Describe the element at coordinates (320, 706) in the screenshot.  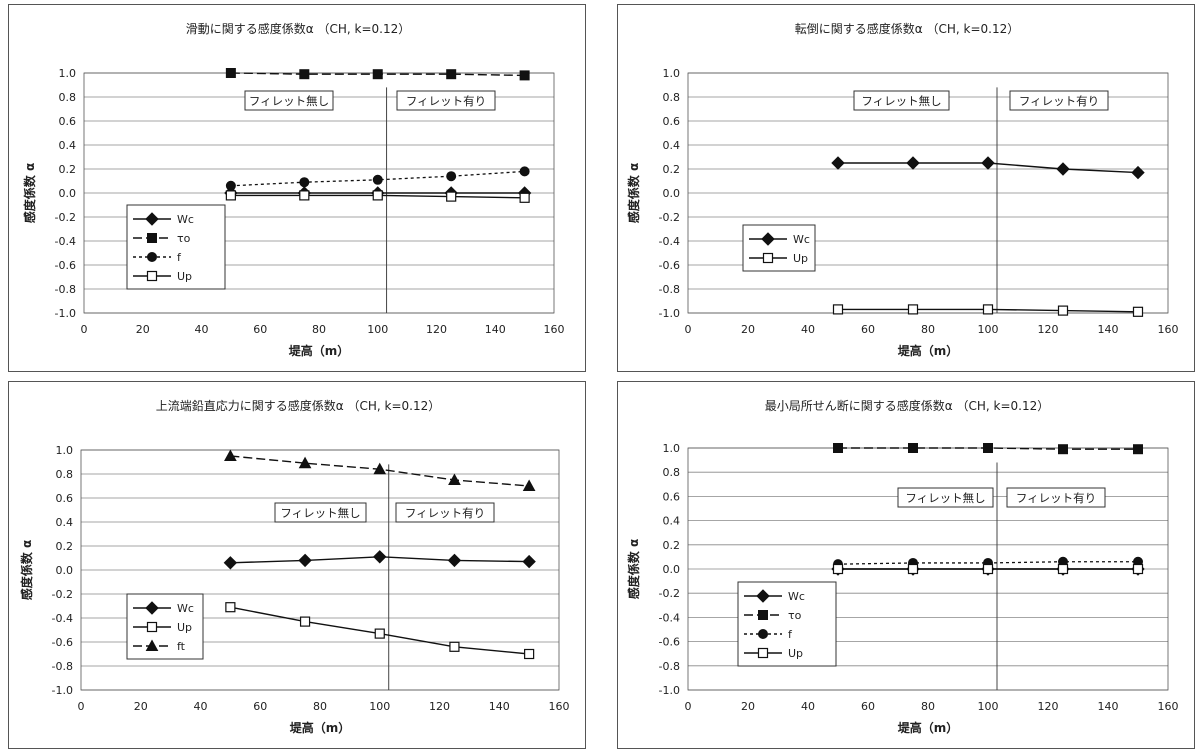
I see `x-tick-label: 80` at that location.